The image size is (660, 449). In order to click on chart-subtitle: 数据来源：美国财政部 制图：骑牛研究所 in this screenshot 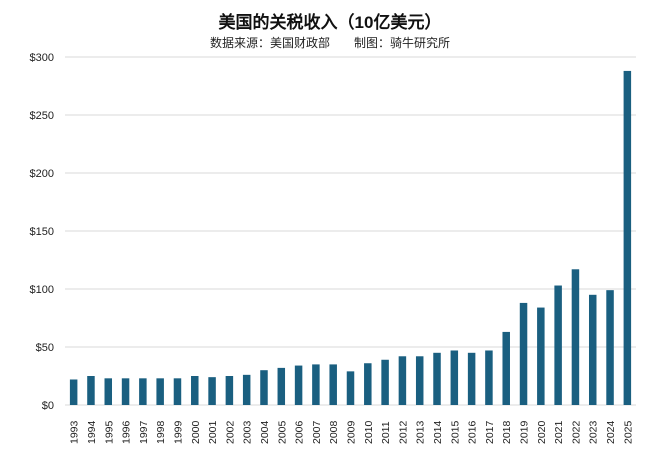, I will do `click(329, 43)`.